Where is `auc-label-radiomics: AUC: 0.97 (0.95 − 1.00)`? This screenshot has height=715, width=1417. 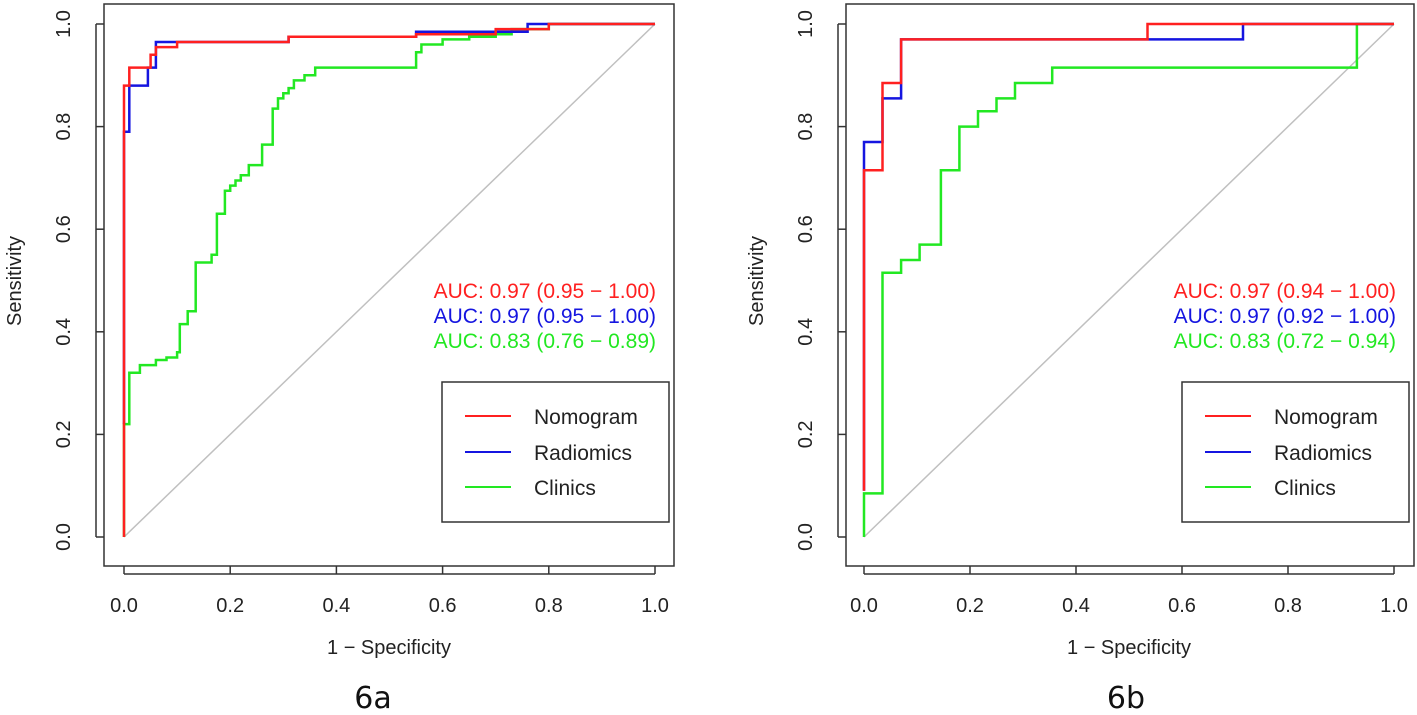
auc-label-radiomics: AUC: 0.97 (0.95 − 1.00) is located at coordinates (545, 316).